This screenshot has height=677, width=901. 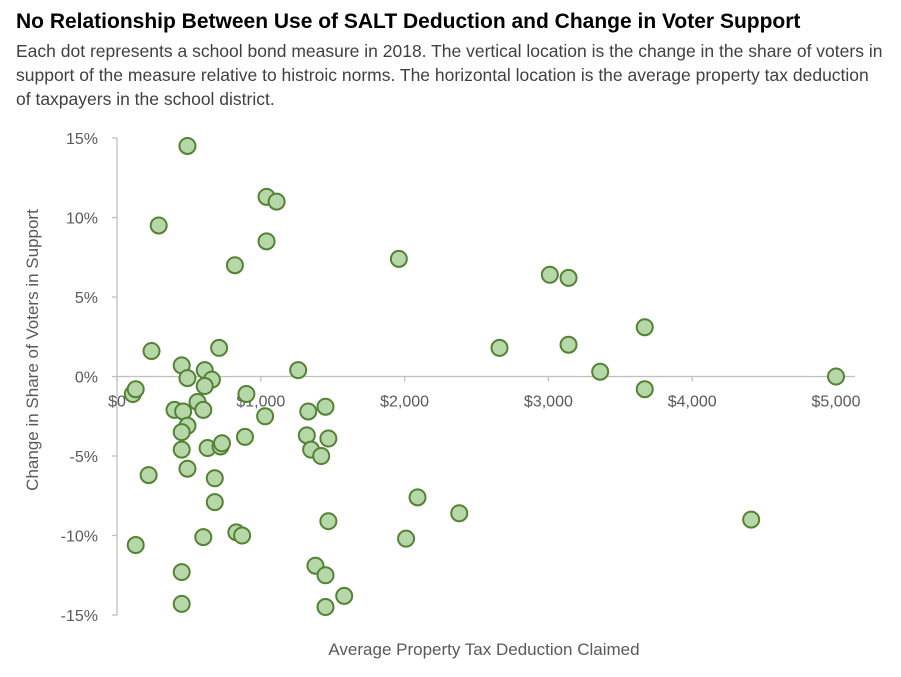 I want to click on y-tick-label: 15%, so click(x=82, y=139).